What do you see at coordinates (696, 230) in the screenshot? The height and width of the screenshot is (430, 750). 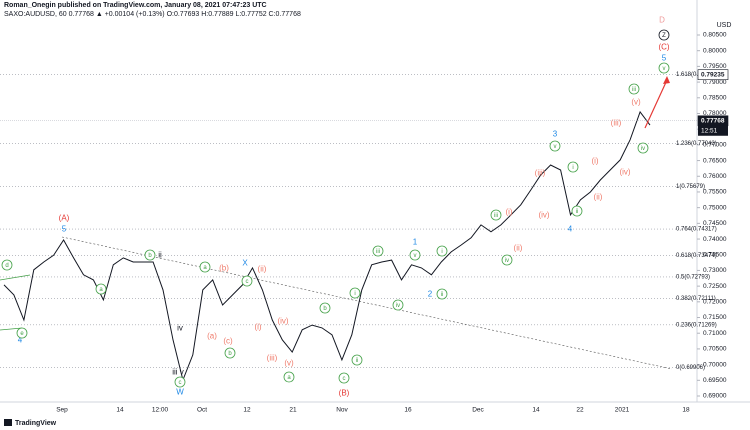 I see `fib-label: 0.764(0.74317)` at bounding box center [696, 230].